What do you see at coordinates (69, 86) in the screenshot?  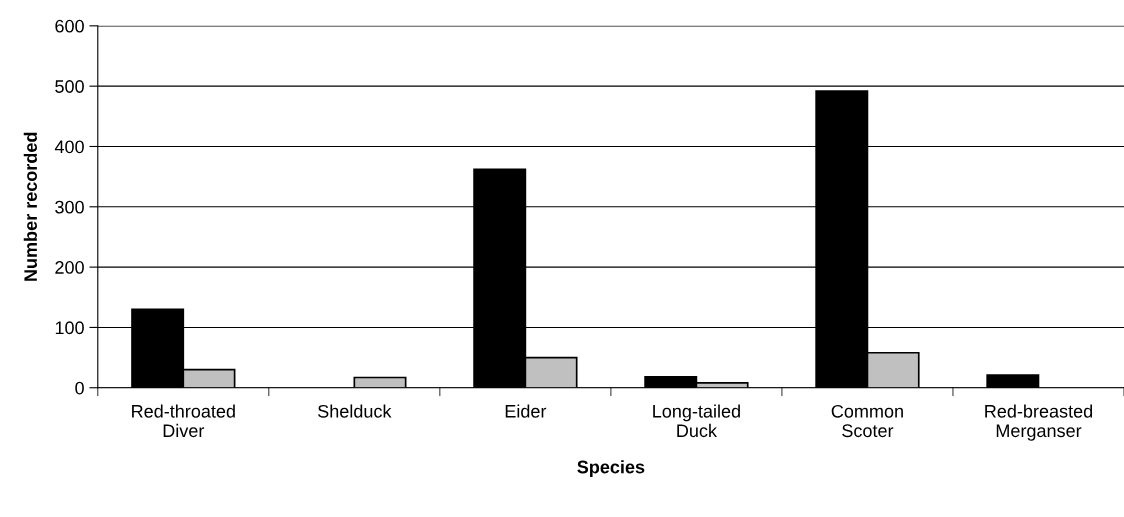 I see `y-tick-label: 500` at bounding box center [69, 86].